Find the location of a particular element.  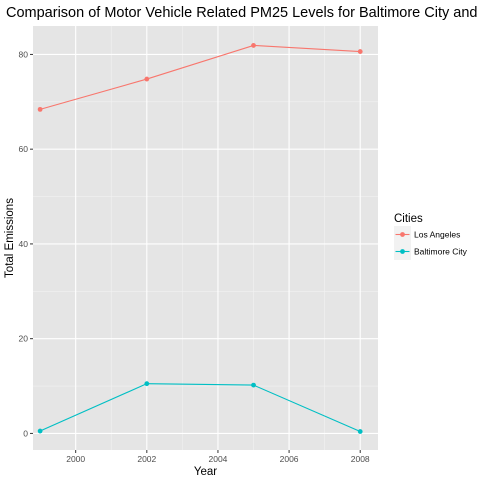

x-tick-label: 2008 is located at coordinates (360, 459).